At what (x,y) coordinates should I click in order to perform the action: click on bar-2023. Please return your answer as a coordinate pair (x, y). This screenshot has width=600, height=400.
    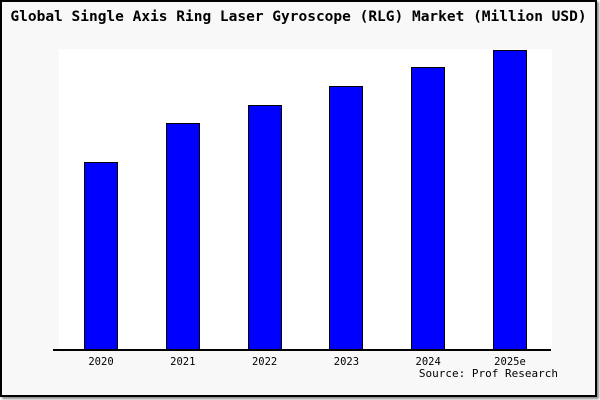
    Looking at the image, I should click on (346, 218).